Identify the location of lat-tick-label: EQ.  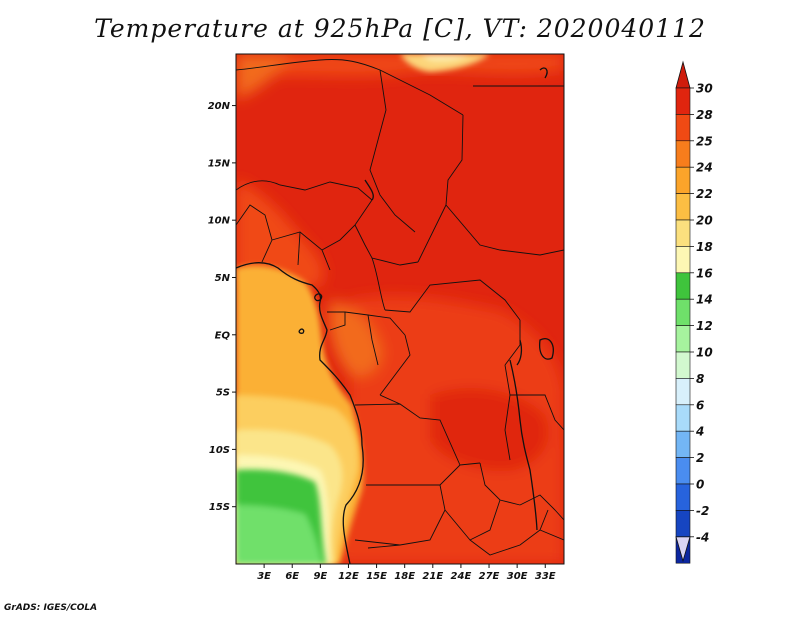
(223, 335).